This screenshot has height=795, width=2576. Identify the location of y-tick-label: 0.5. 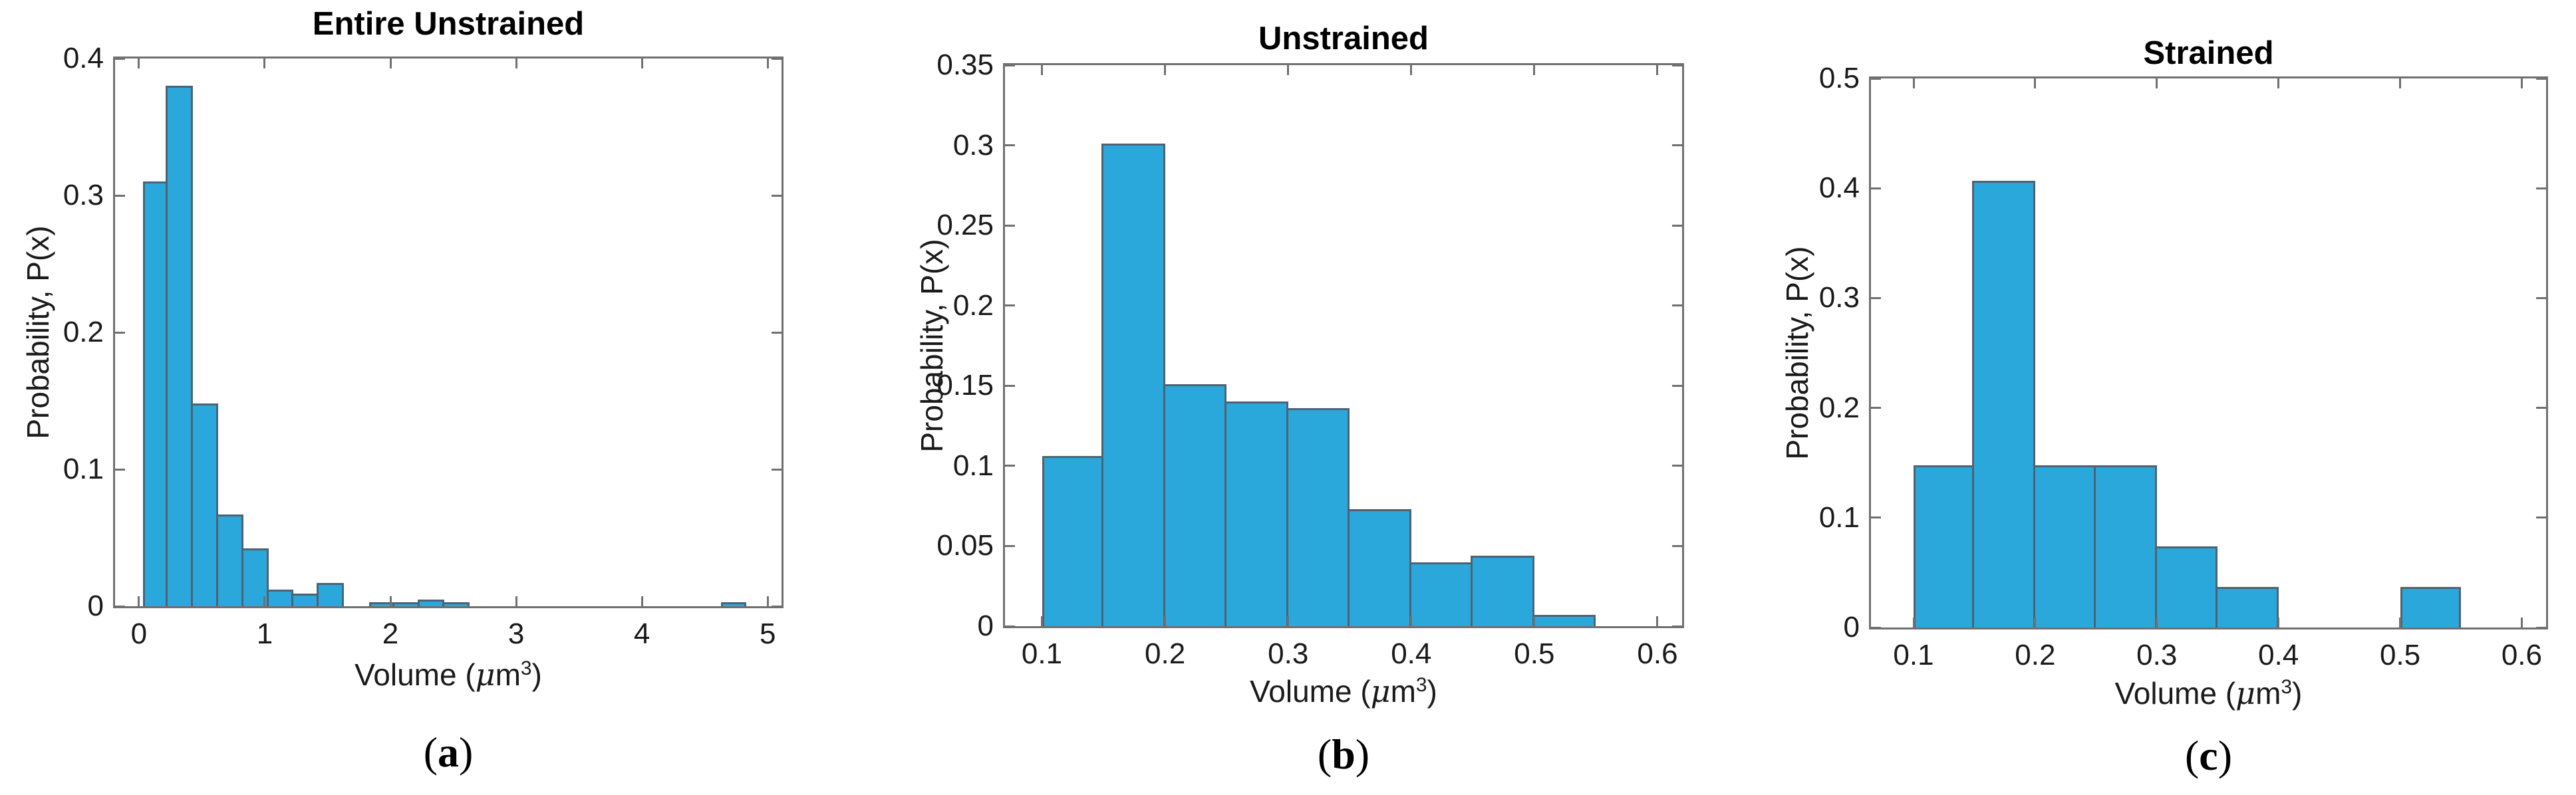
(1839, 78).